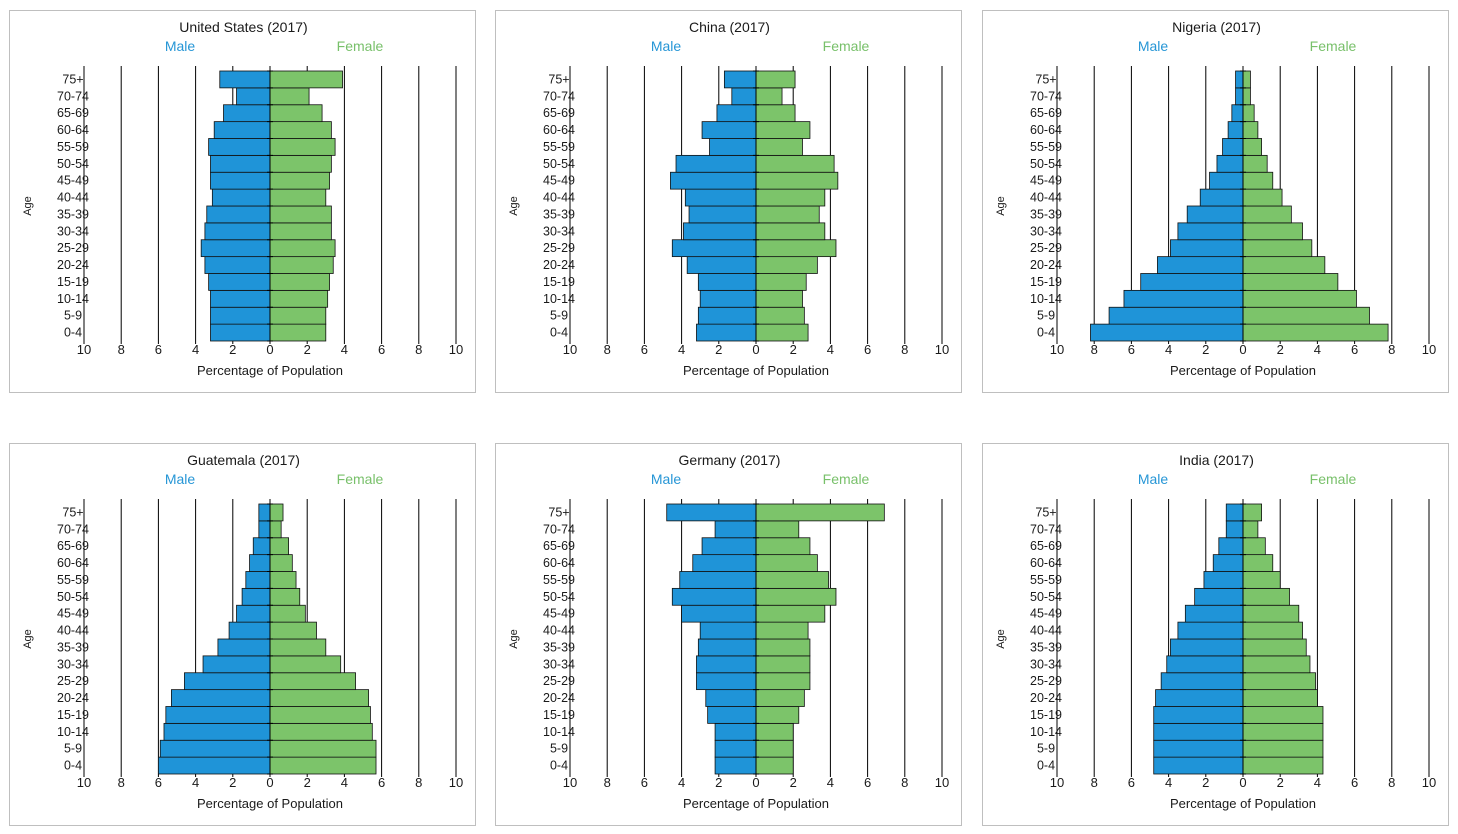  Describe the element at coordinates (1216, 460) in the screenshot. I see `chart-title: India (2017)` at that location.